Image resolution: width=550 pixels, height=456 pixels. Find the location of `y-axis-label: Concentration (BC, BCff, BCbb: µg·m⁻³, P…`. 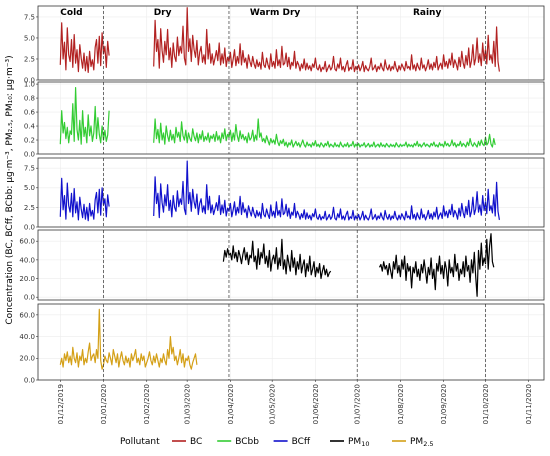

y-axis-label: Concentration (BC, BCff, BCbb: µg·m⁻³, P… is located at coordinates (10, 189).